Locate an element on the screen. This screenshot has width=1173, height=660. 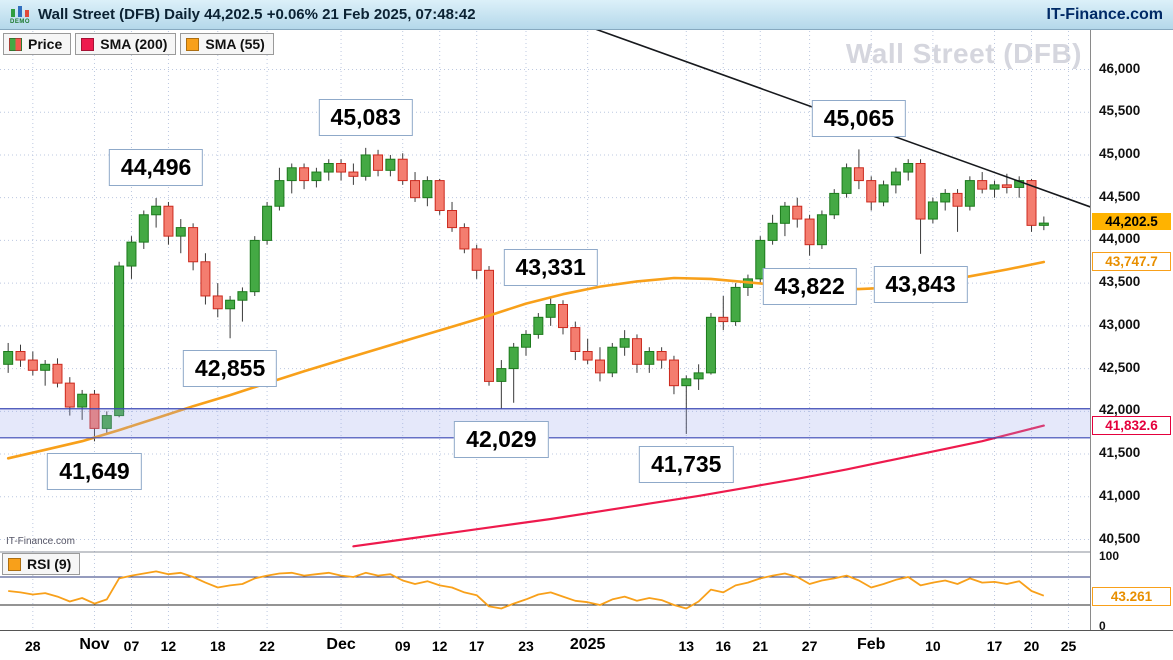
legend-sma200-label: SMA (200) is located at coordinates (134, 44).